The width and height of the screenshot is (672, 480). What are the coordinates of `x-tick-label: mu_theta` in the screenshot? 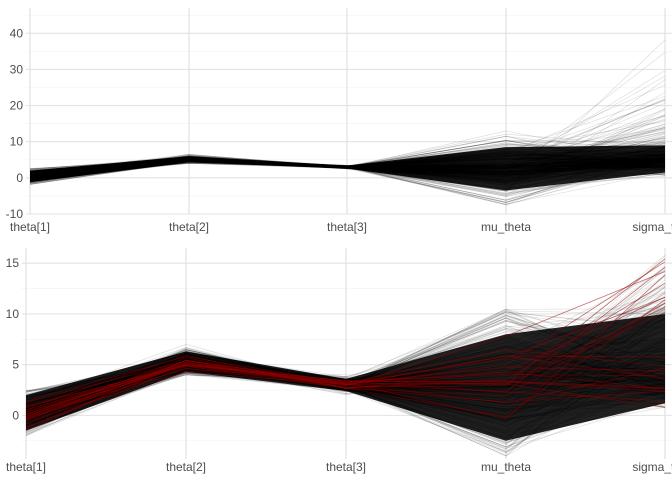 It's located at (506, 227).